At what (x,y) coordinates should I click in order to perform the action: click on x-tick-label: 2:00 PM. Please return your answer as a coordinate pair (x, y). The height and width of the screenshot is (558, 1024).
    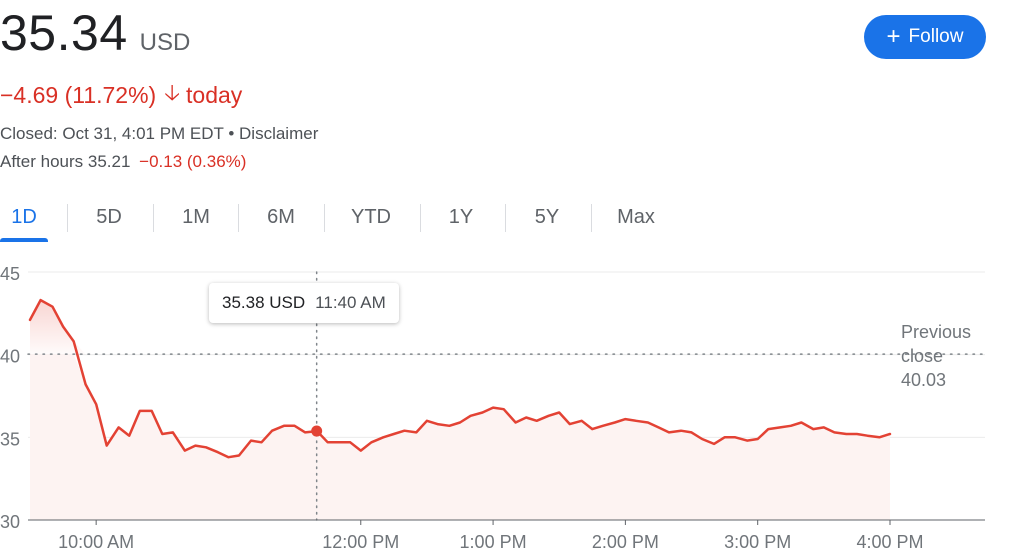
    Looking at the image, I should click on (625, 542).